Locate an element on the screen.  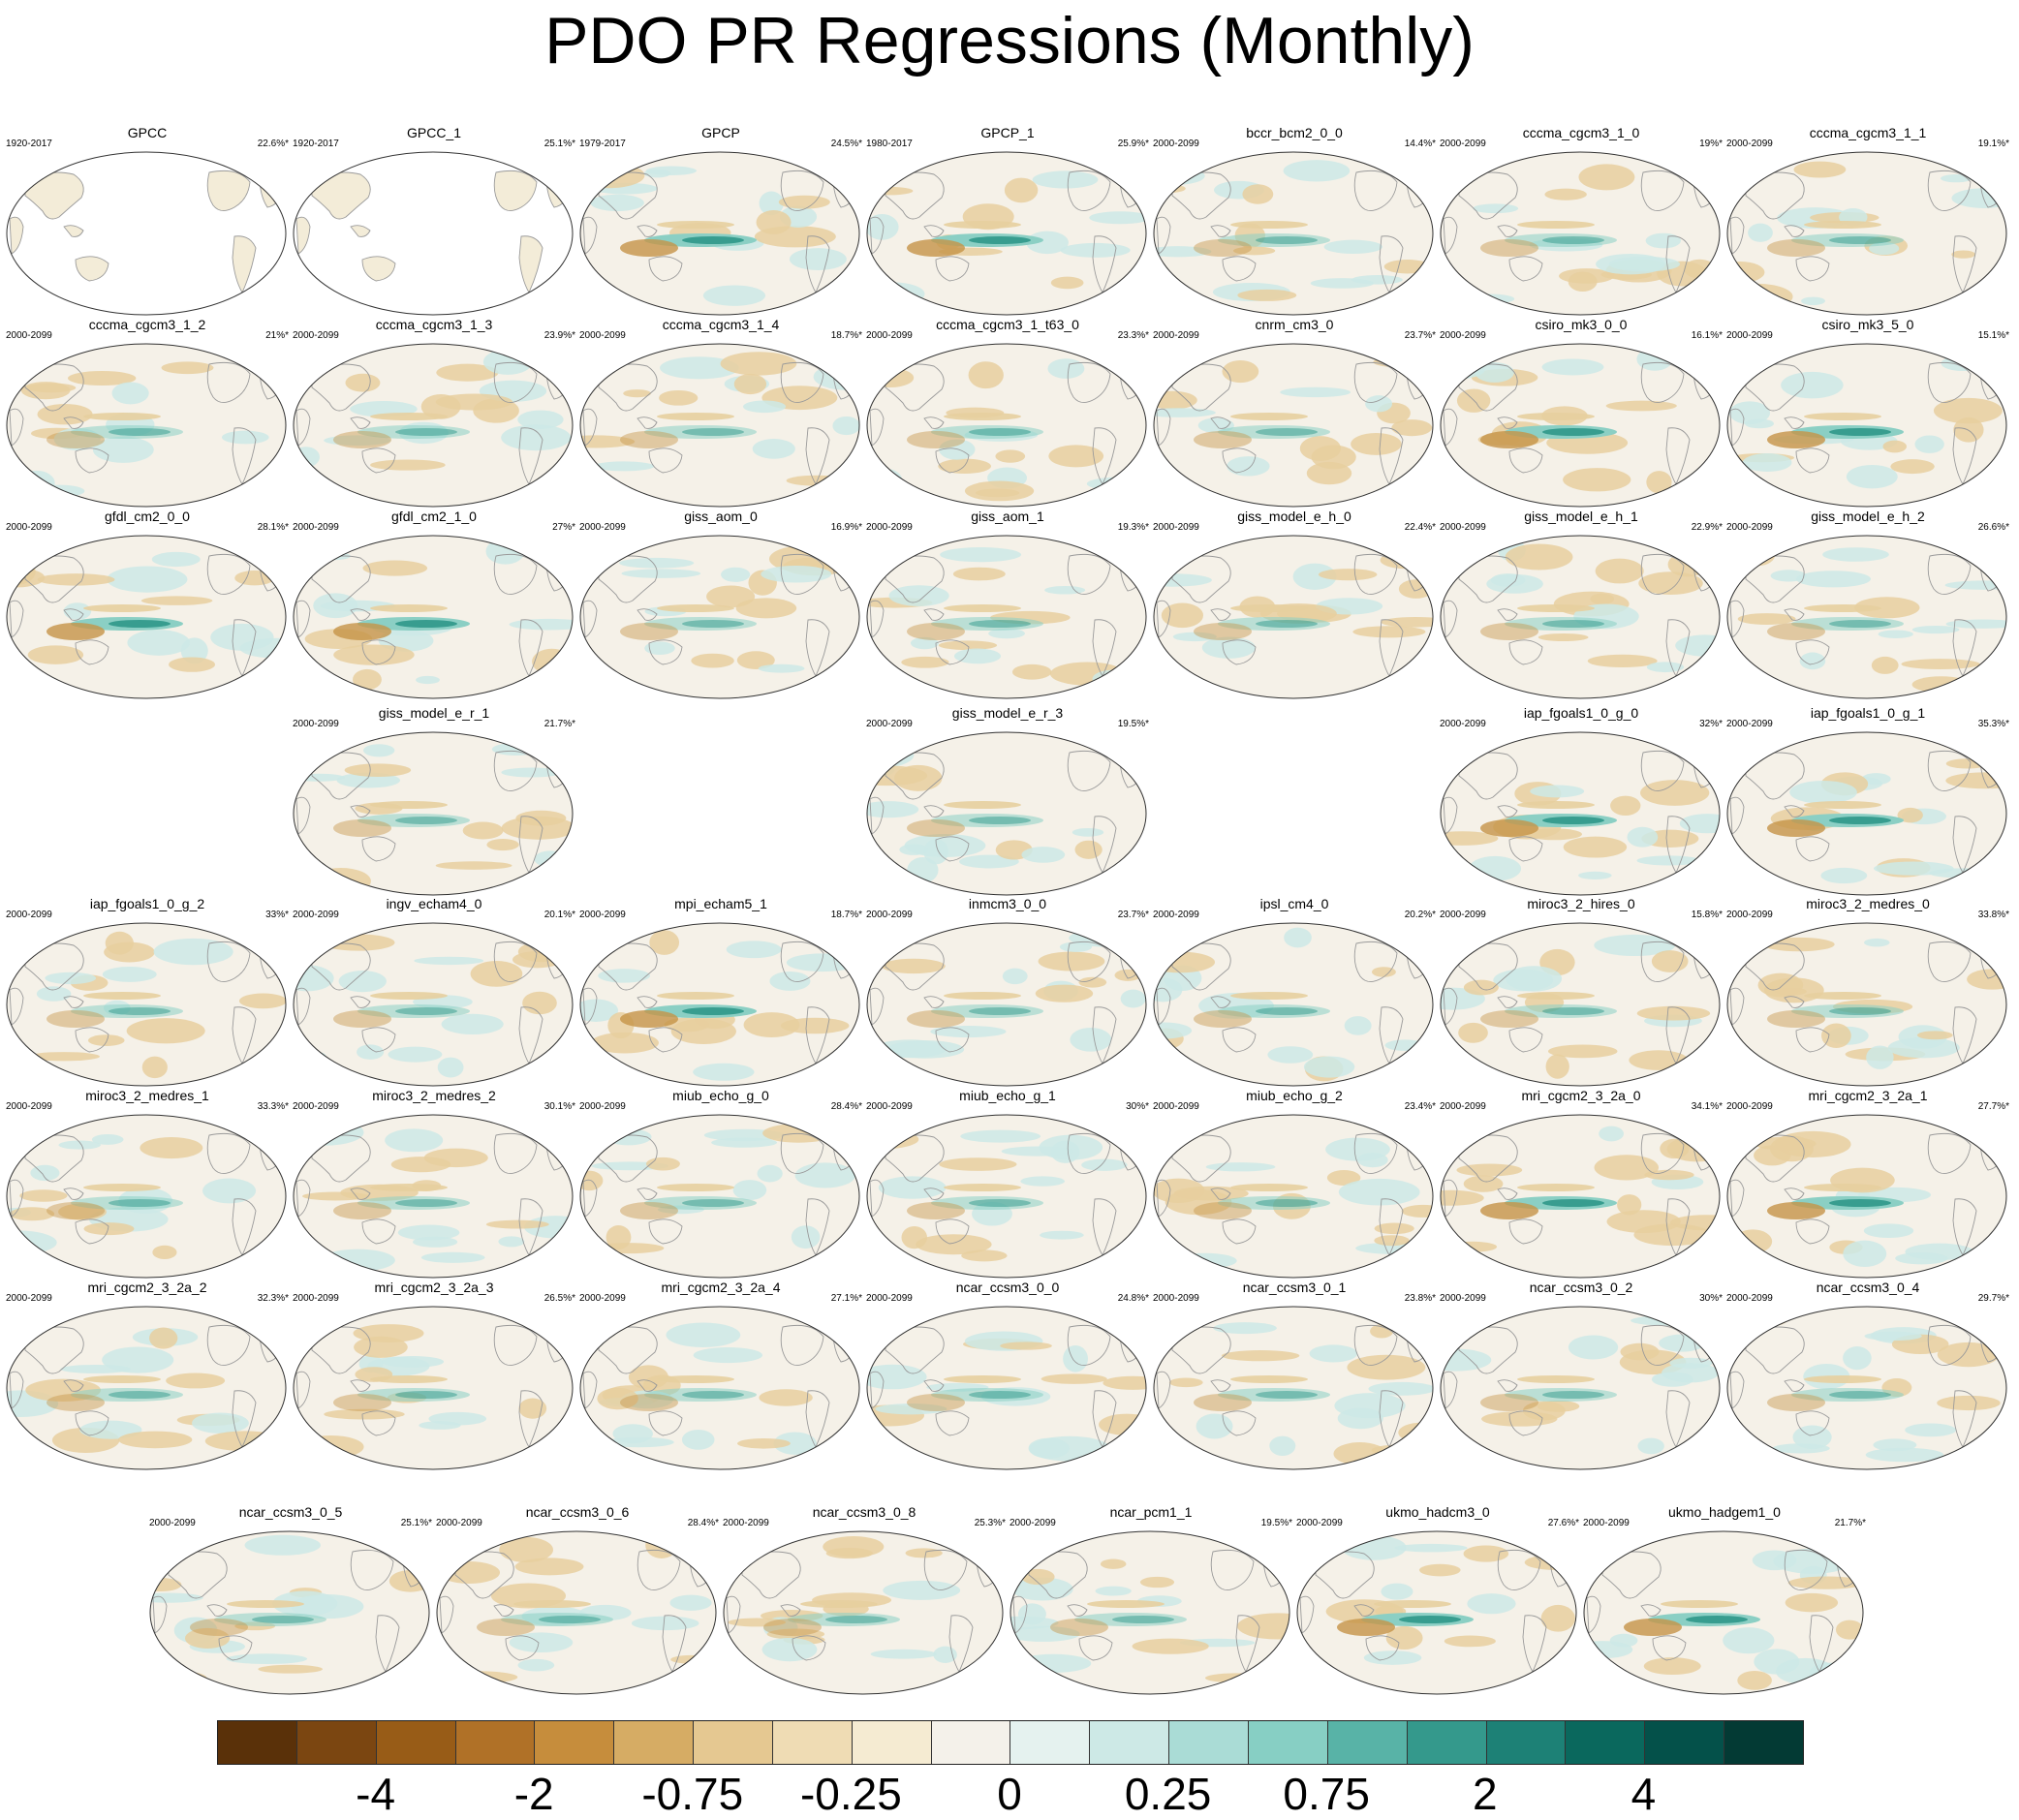
panel-title: miub_echo_g_0 is located at coordinates (721, 1095).